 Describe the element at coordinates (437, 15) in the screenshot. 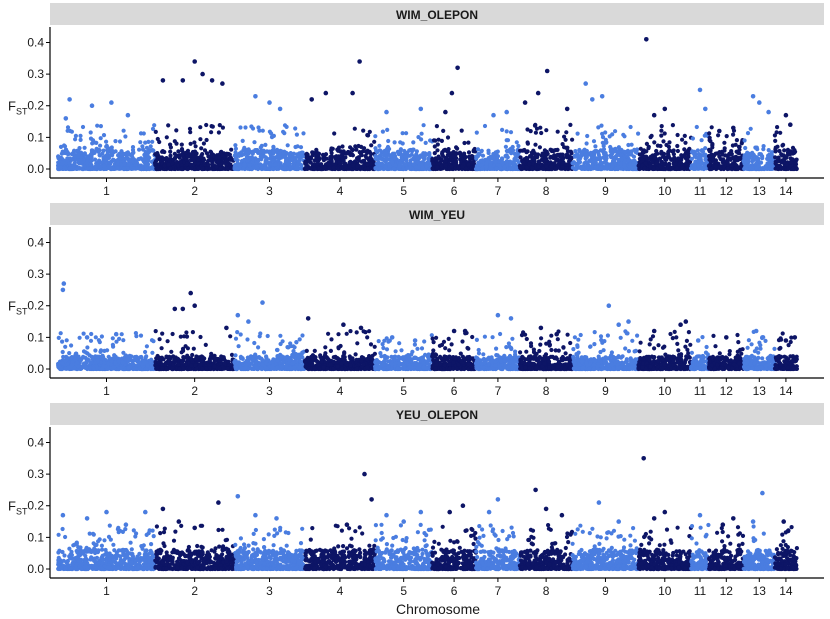

I see `panel-title: WIM_OLEPON` at that location.